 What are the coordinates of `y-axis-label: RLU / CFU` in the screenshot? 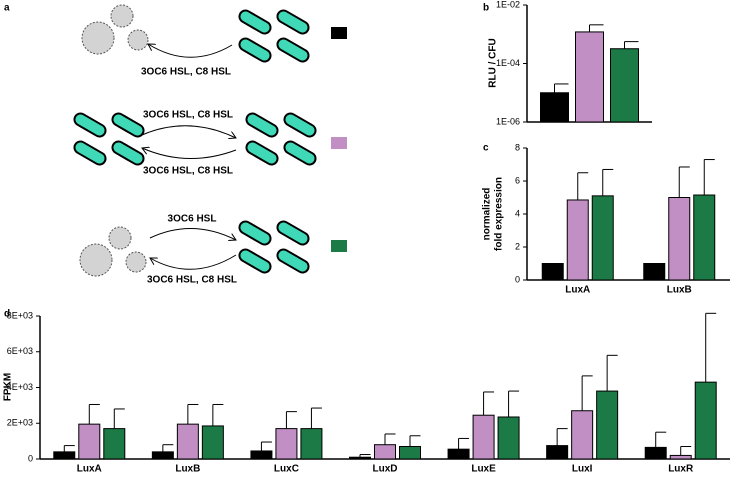 It's located at (493, 62).